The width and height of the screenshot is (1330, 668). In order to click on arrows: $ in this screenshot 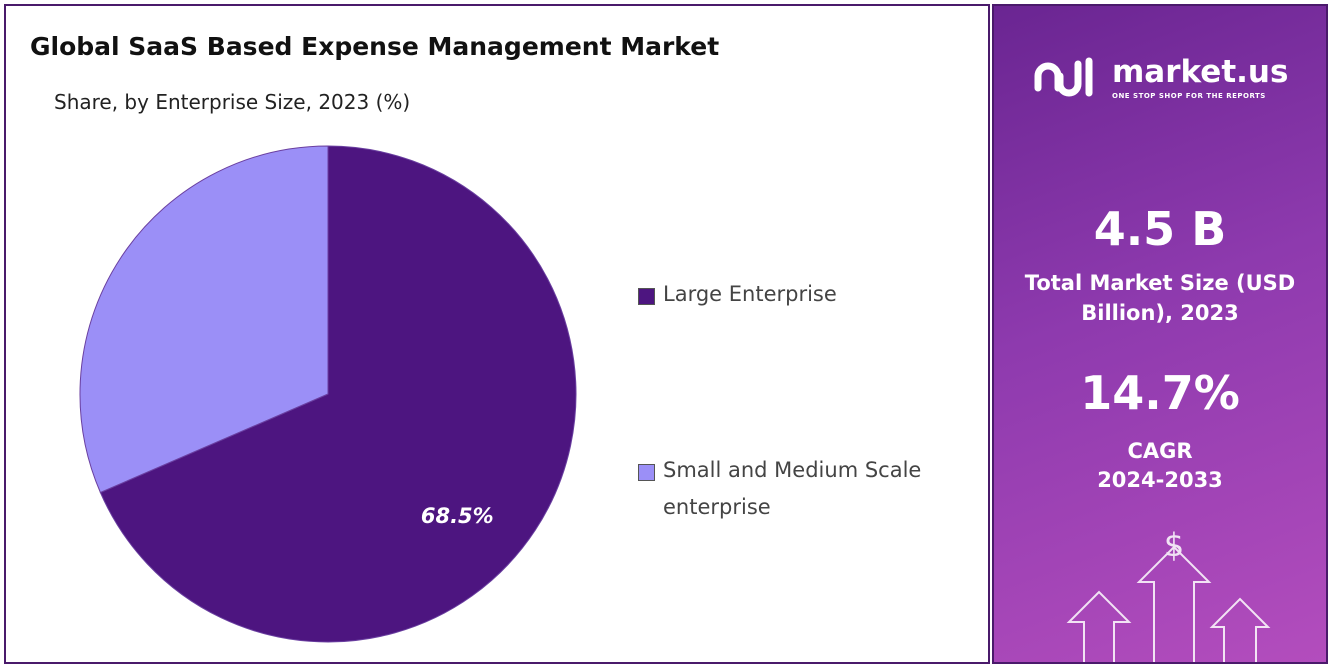, I will do `click(1168, 594)`.